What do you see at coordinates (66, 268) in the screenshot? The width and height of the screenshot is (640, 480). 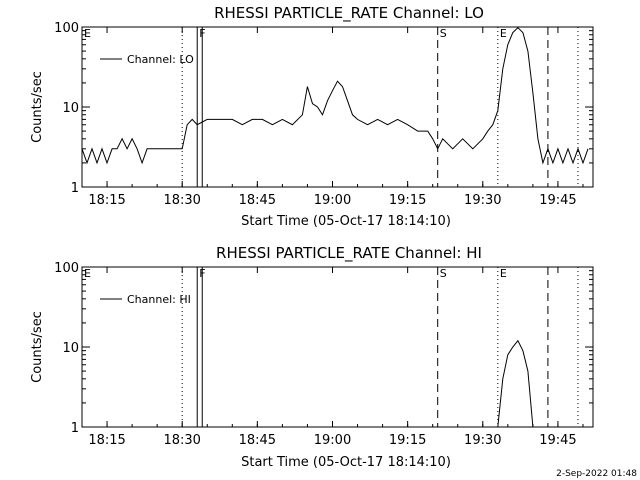 I see `panel-hi-ytick-label: 100` at bounding box center [66, 268].